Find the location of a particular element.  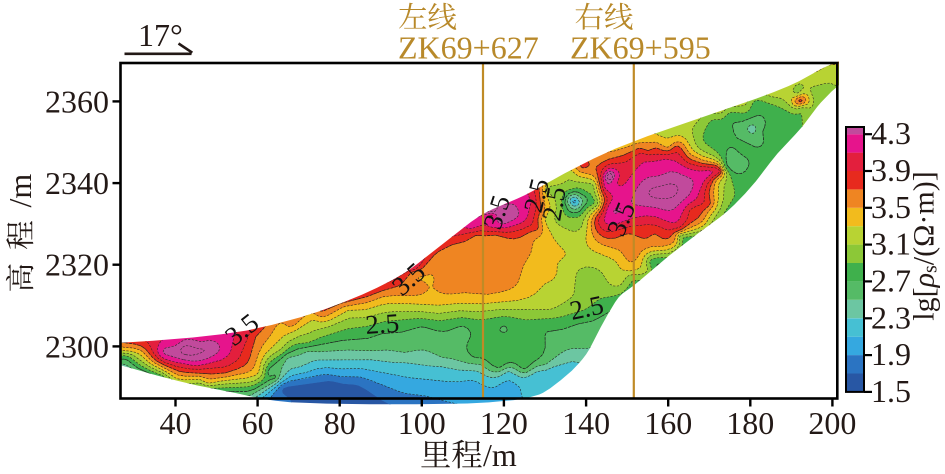

svg-text: 4.3 is located at coordinates (891, 133).